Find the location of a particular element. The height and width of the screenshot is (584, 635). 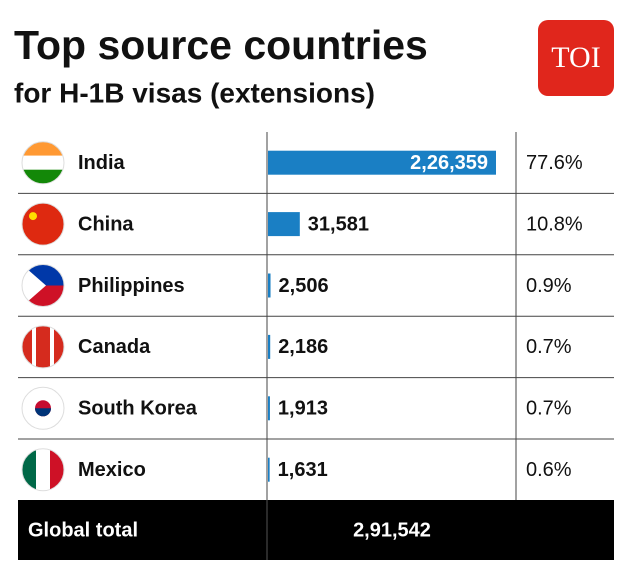

total-row is located at coordinates (316, 530).